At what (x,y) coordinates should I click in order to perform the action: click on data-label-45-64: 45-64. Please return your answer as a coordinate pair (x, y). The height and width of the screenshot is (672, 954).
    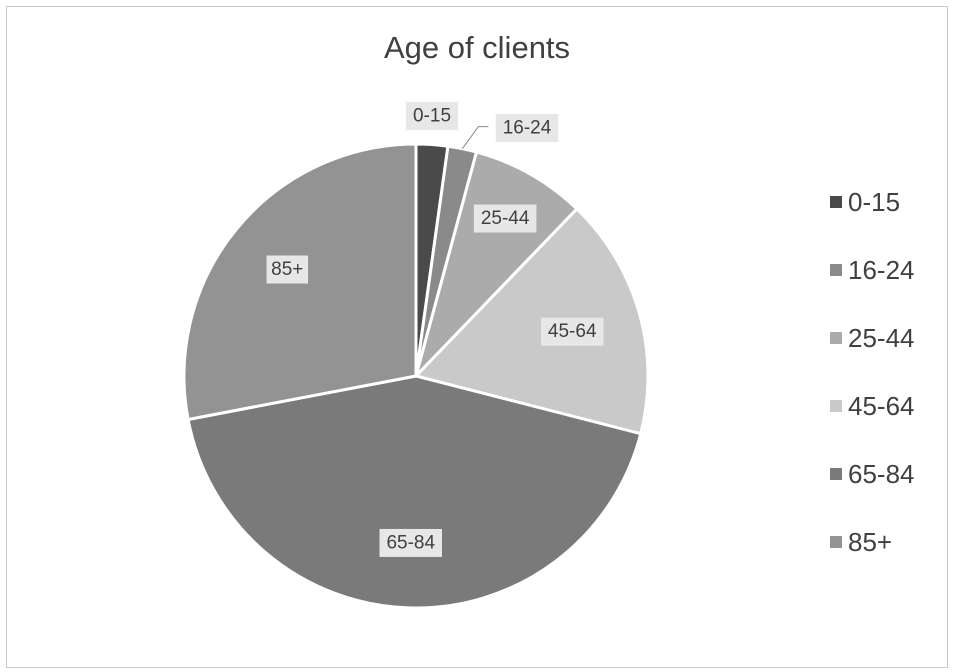
    Looking at the image, I should click on (572, 331).